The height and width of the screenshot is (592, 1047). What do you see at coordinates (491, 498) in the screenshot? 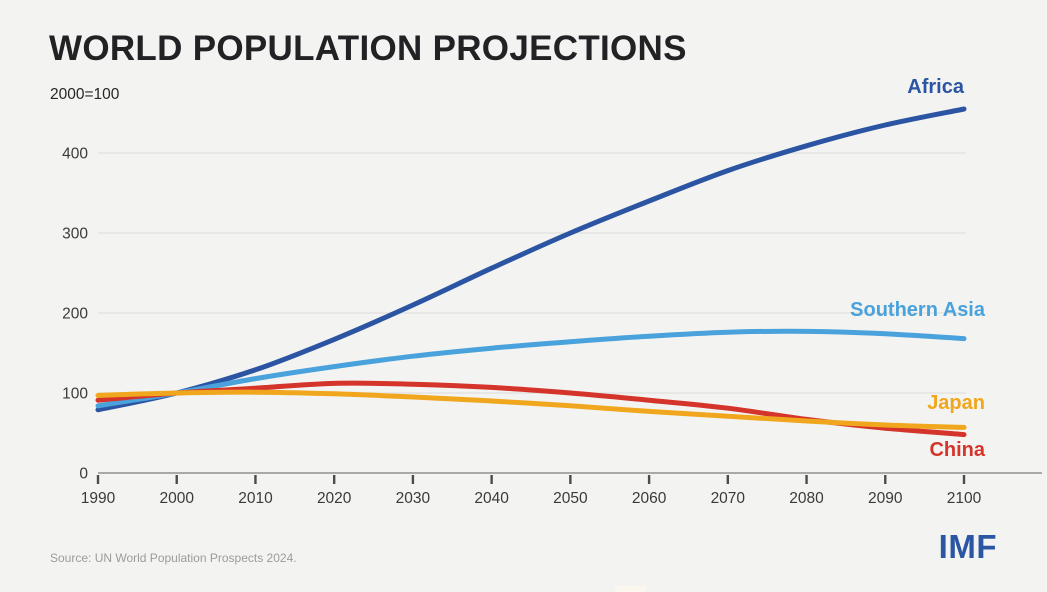
I see `x-tick-label-2040: 2040` at bounding box center [491, 498].